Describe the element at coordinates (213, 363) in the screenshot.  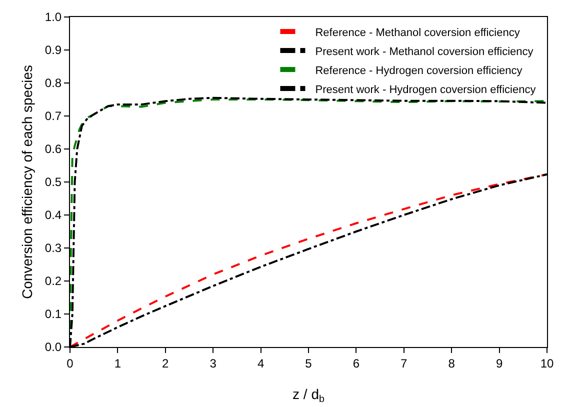
I see `x-tick-label: 3` at that location.